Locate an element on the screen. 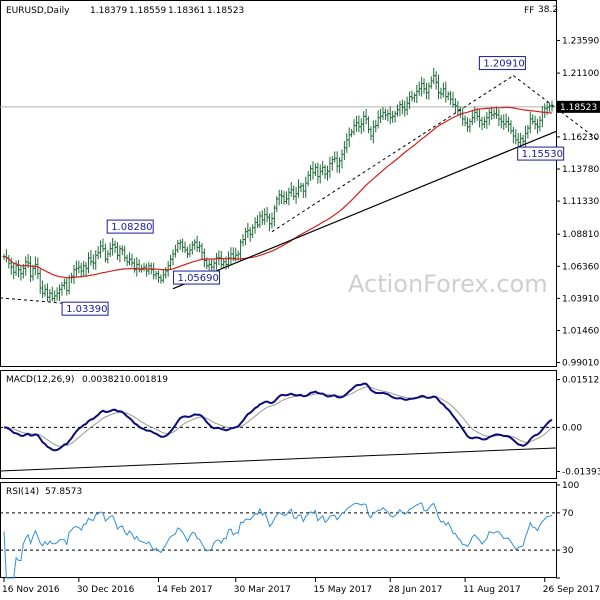 Image resolution: width=600 pixels, height=600 pixels. x-tick-label: 30 Mar 2017 is located at coordinates (262, 590).